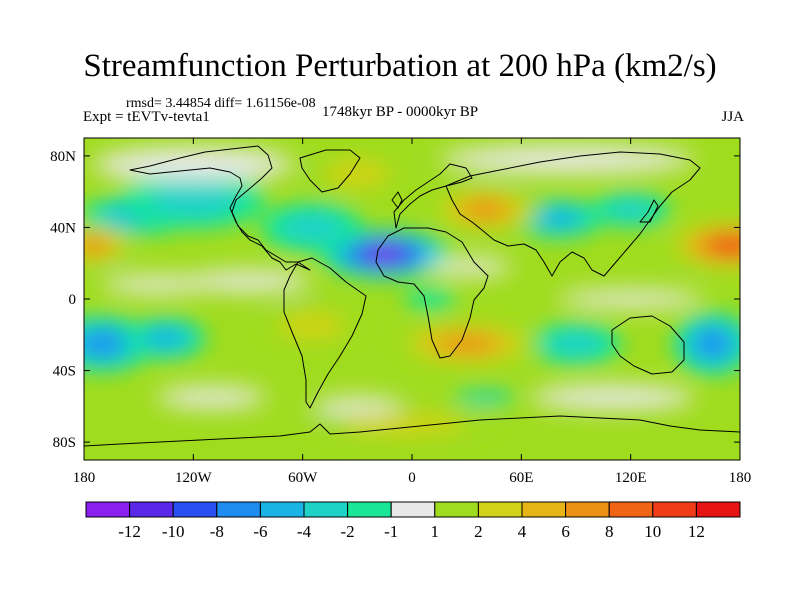  I want to click on coast-greenland, so click(330, 171).